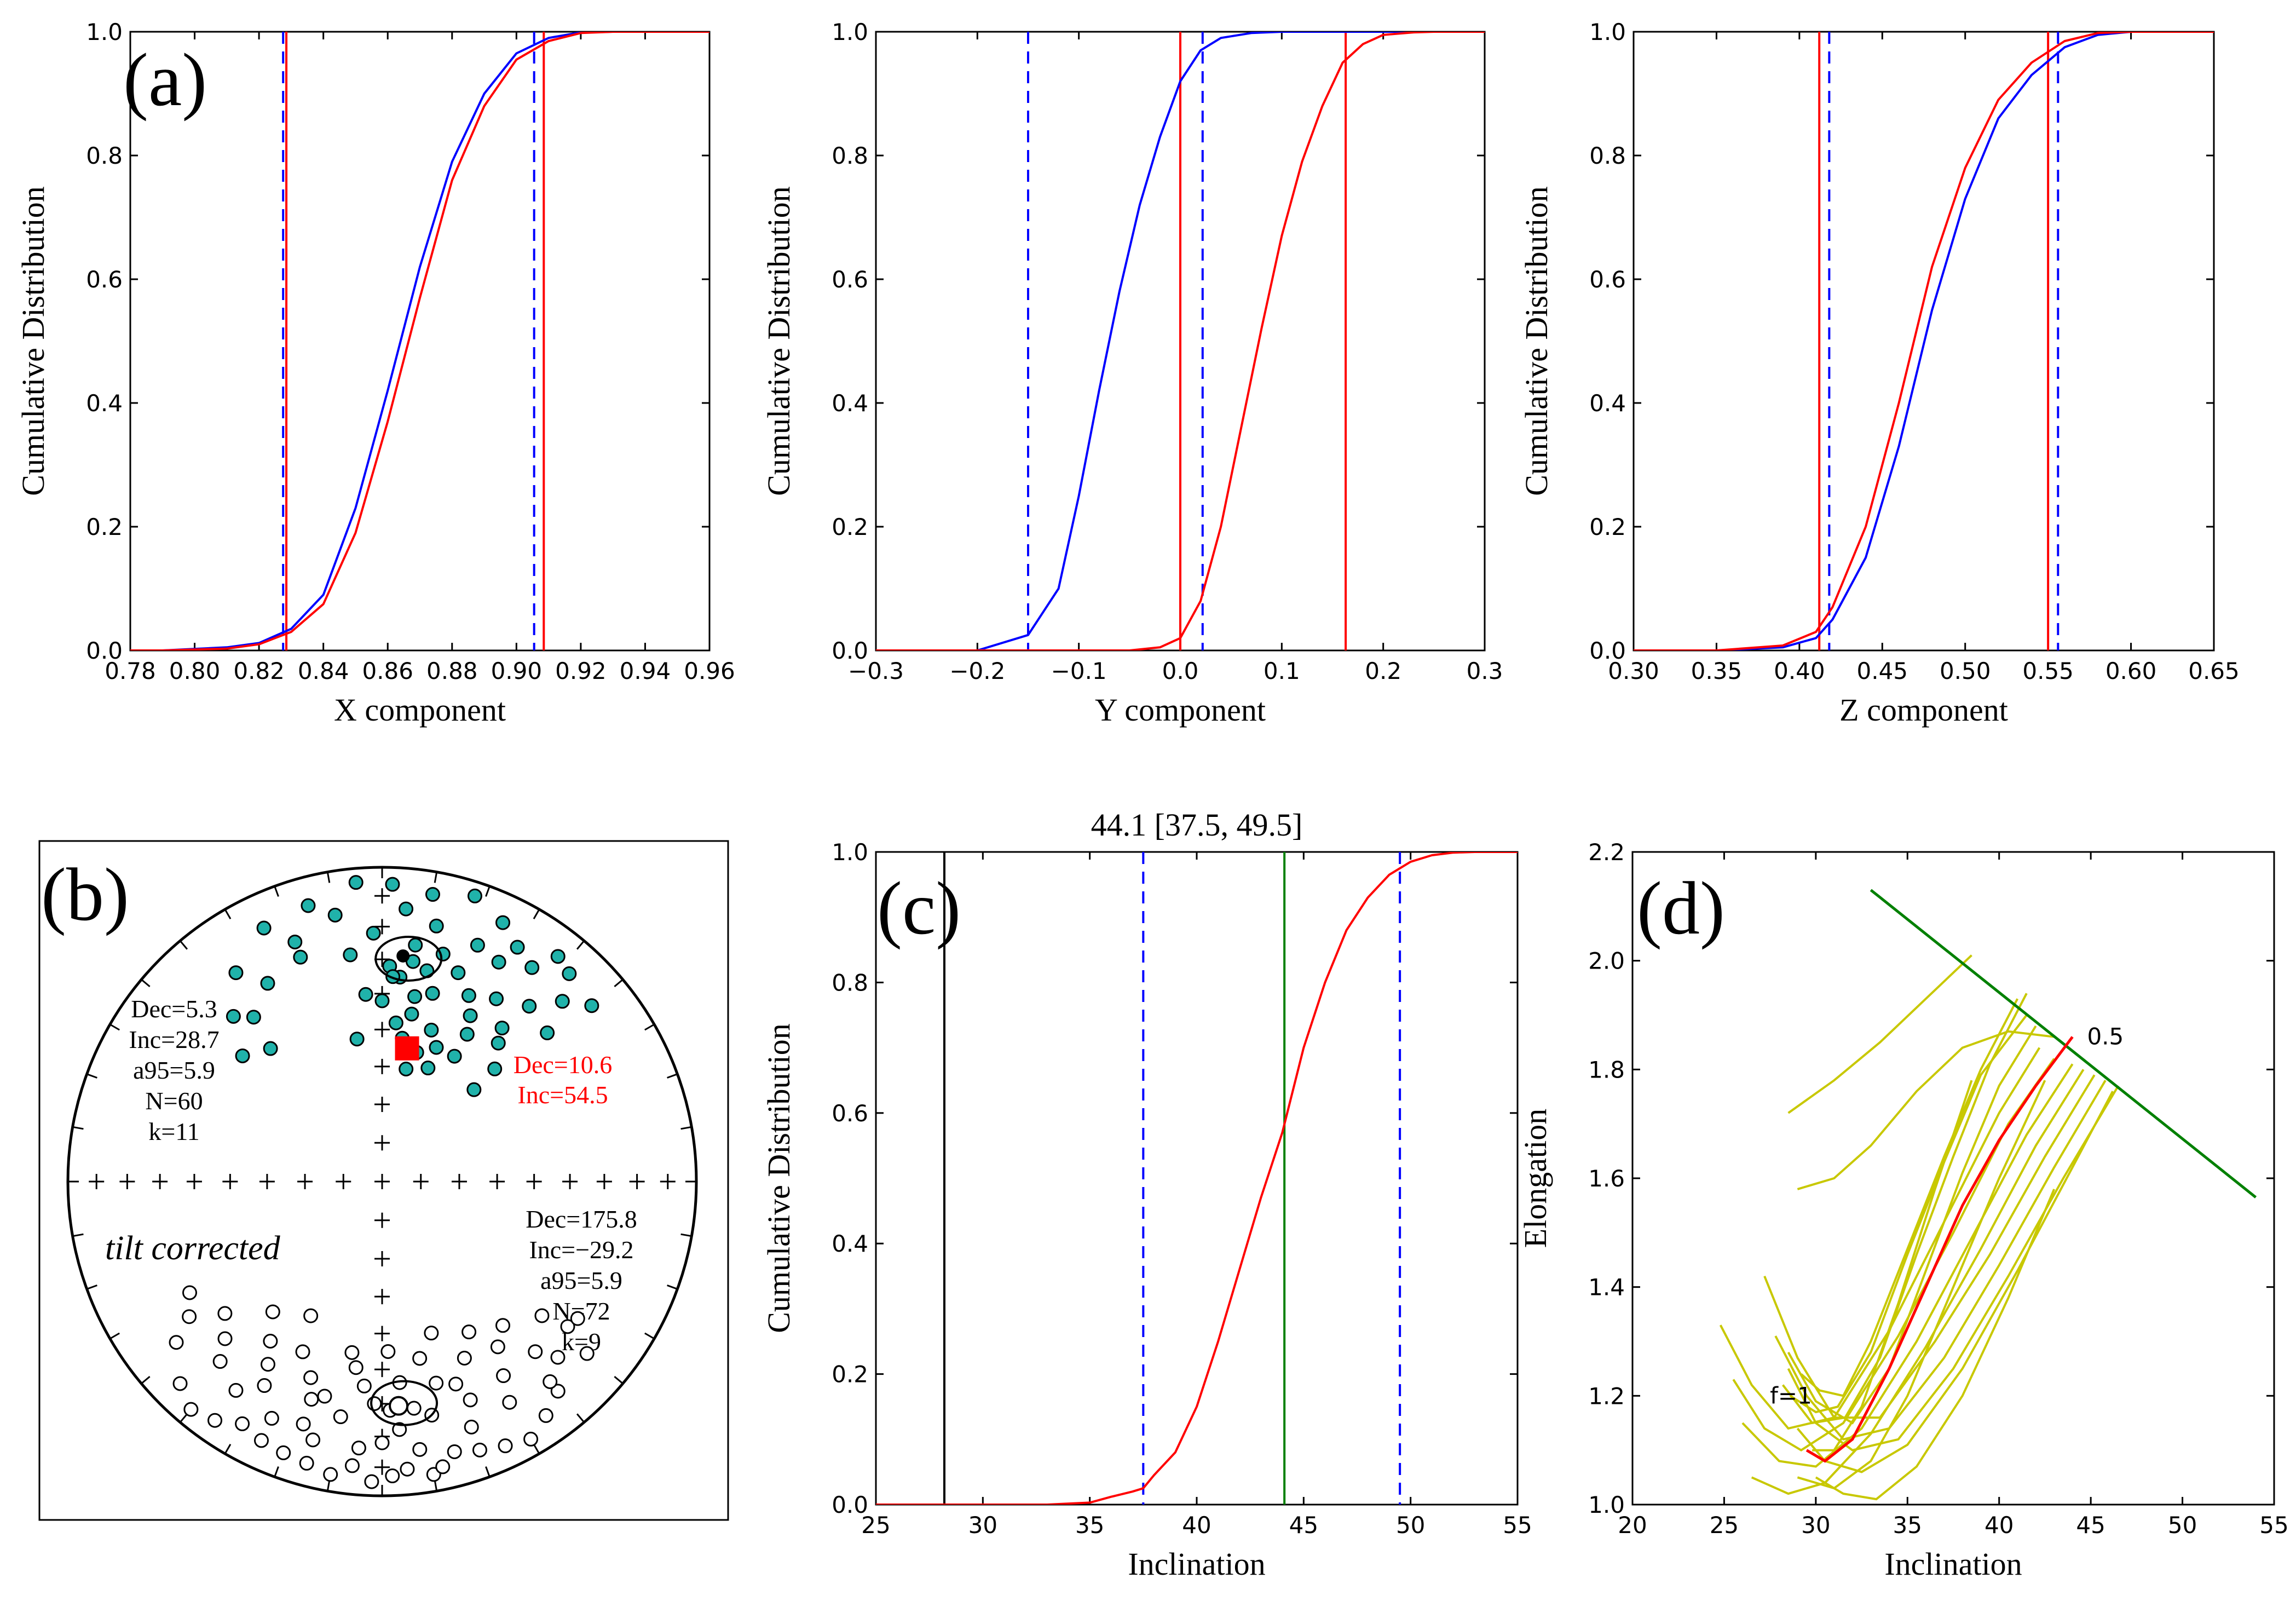 The width and height of the screenshot is (2296, 1613). Describe the element at coordinates (1485, 671) in the screenshot. I see `x-tick-label: 0.3` at that location.